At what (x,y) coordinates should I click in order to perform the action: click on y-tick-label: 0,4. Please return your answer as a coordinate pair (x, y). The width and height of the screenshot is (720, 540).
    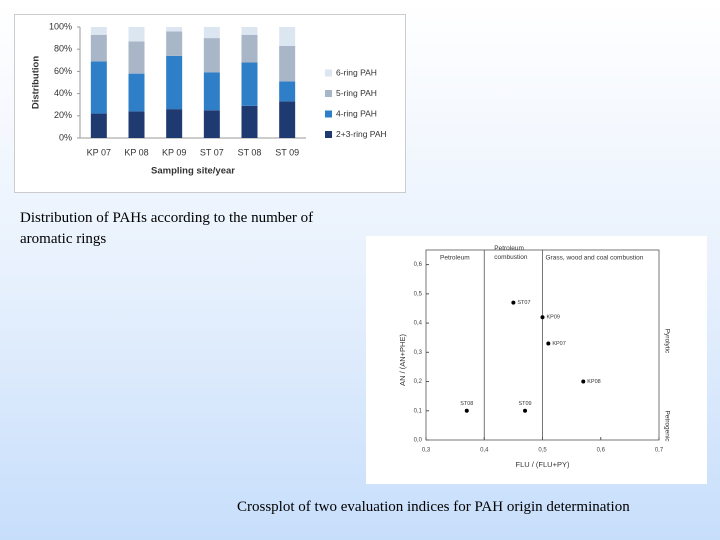
    Looking at the image, I should click on (418, 324).